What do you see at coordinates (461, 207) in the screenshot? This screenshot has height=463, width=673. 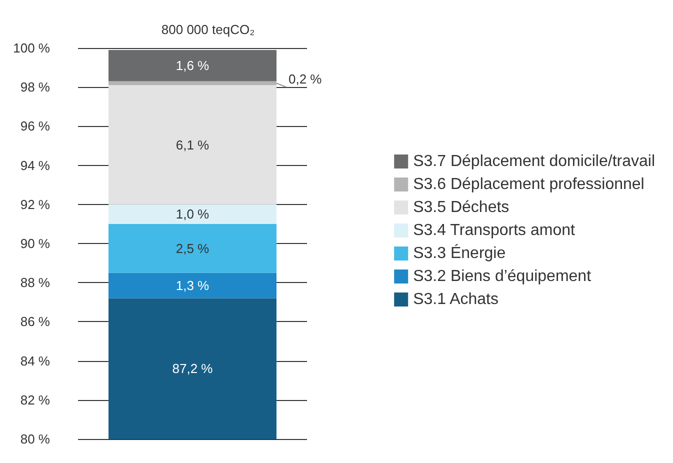 I see `legend-label: S3.5 Déchets` at bounding box center [461, 207].